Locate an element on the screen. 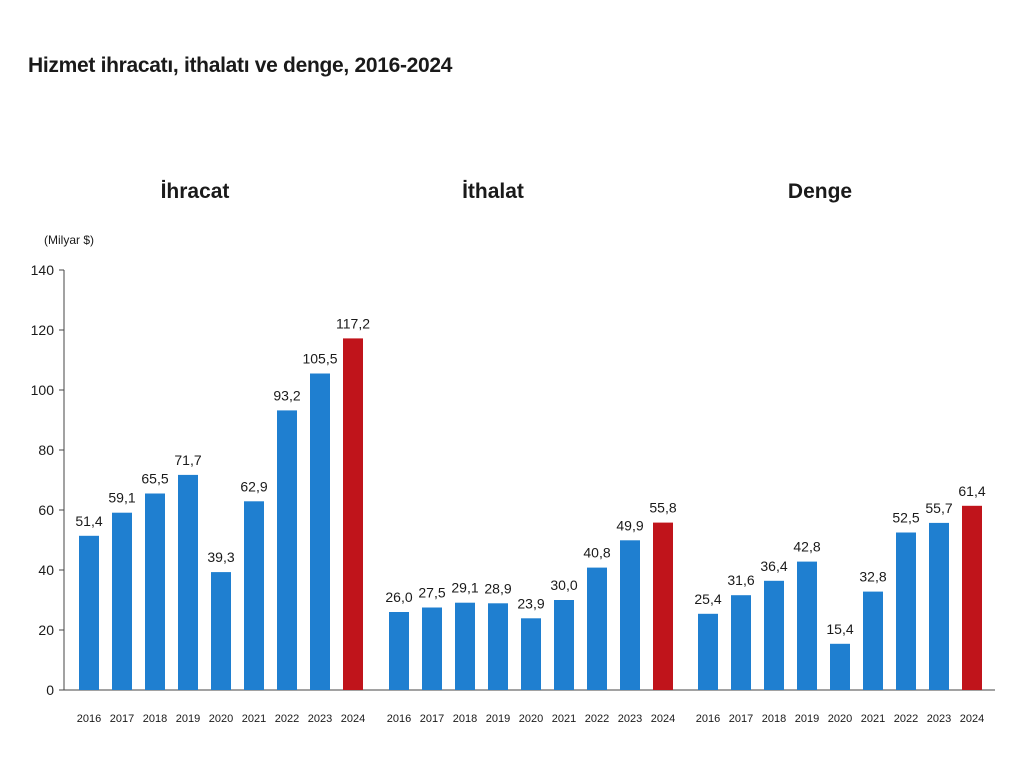 This screenshot has width=1024, height=768. bar-ithalat-2024 is located at coordinates (663, 606).